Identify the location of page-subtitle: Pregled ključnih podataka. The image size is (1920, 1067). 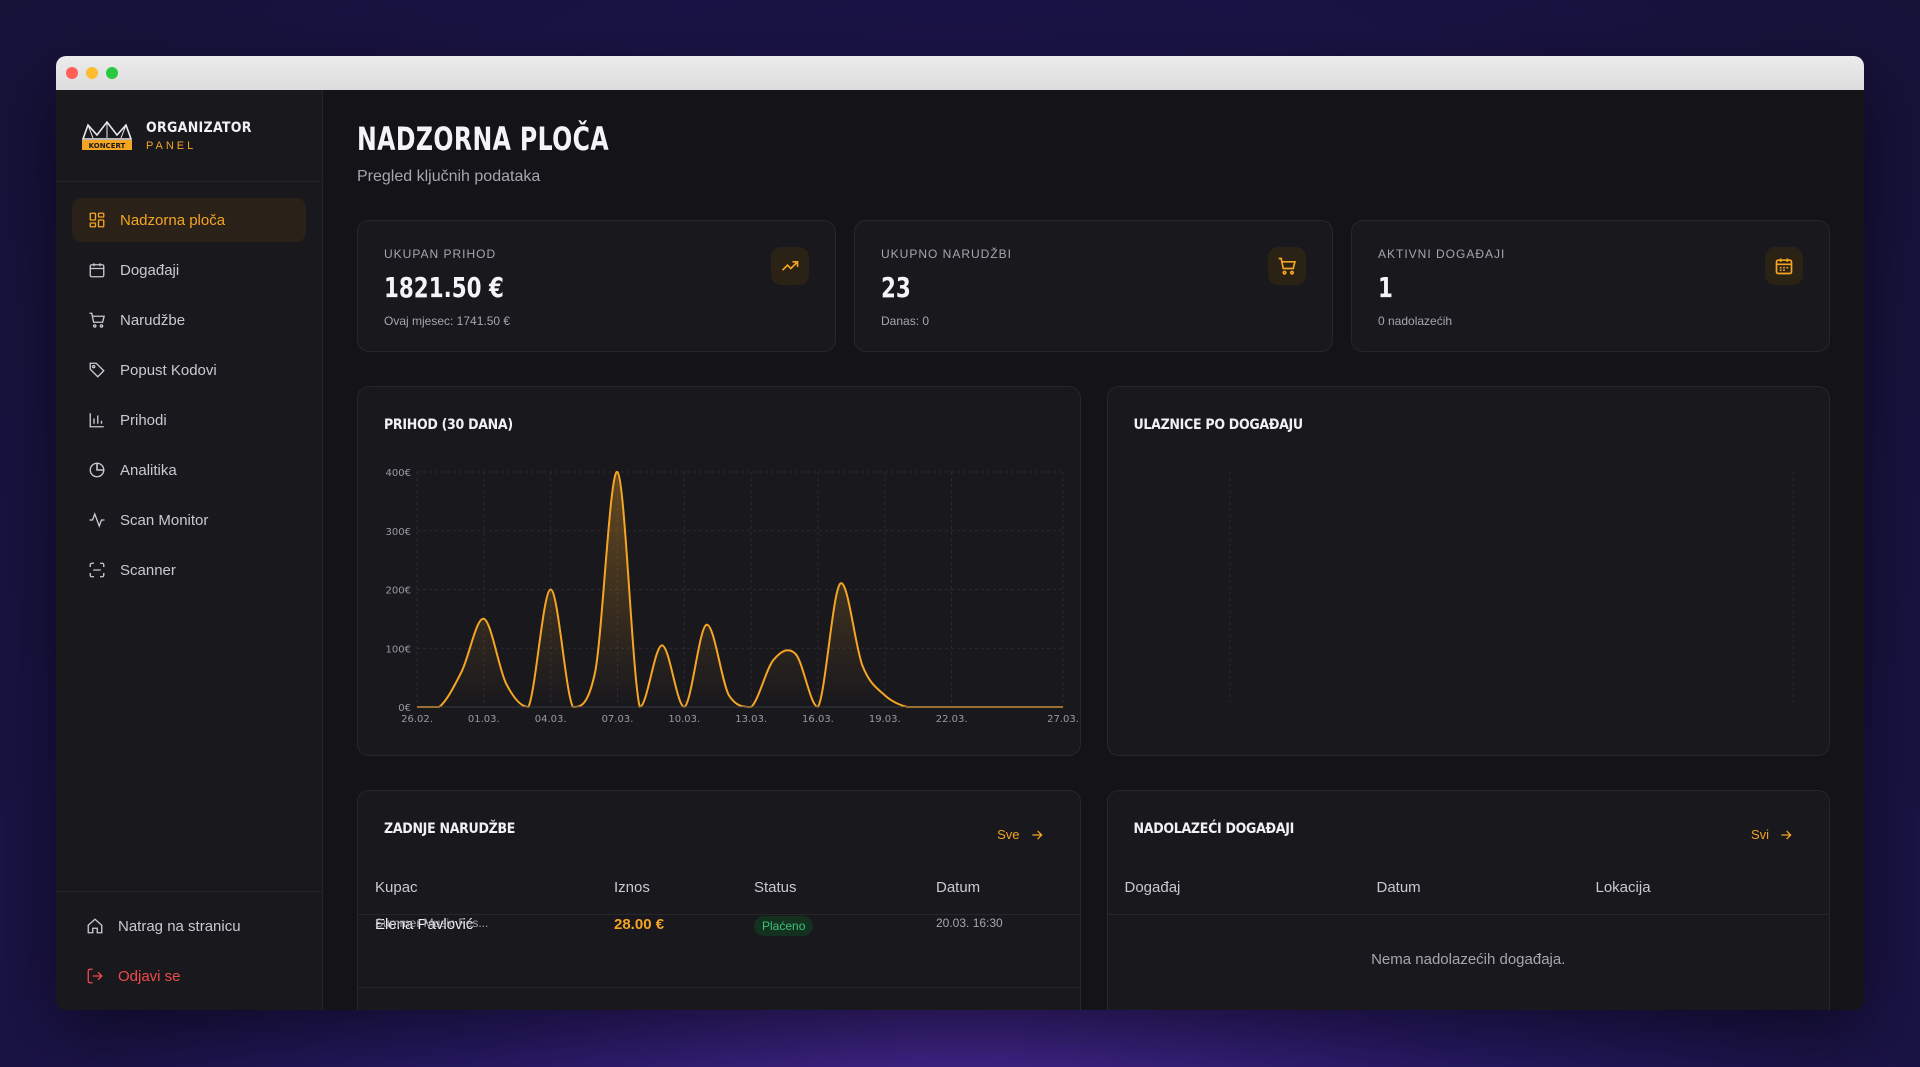
(449, 176).